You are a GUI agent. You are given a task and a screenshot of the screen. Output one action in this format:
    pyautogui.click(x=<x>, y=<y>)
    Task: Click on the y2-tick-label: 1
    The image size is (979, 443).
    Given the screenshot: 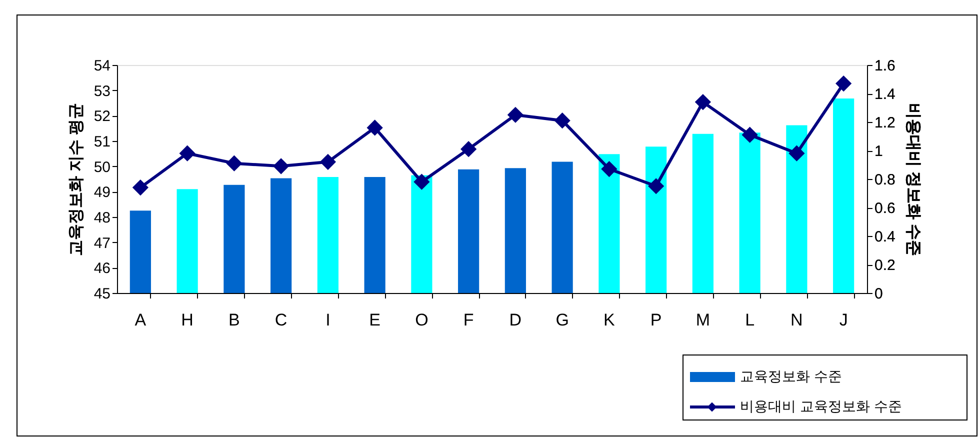 What is the action you would take?
    pyautogui.click(x=878, y=151)
    